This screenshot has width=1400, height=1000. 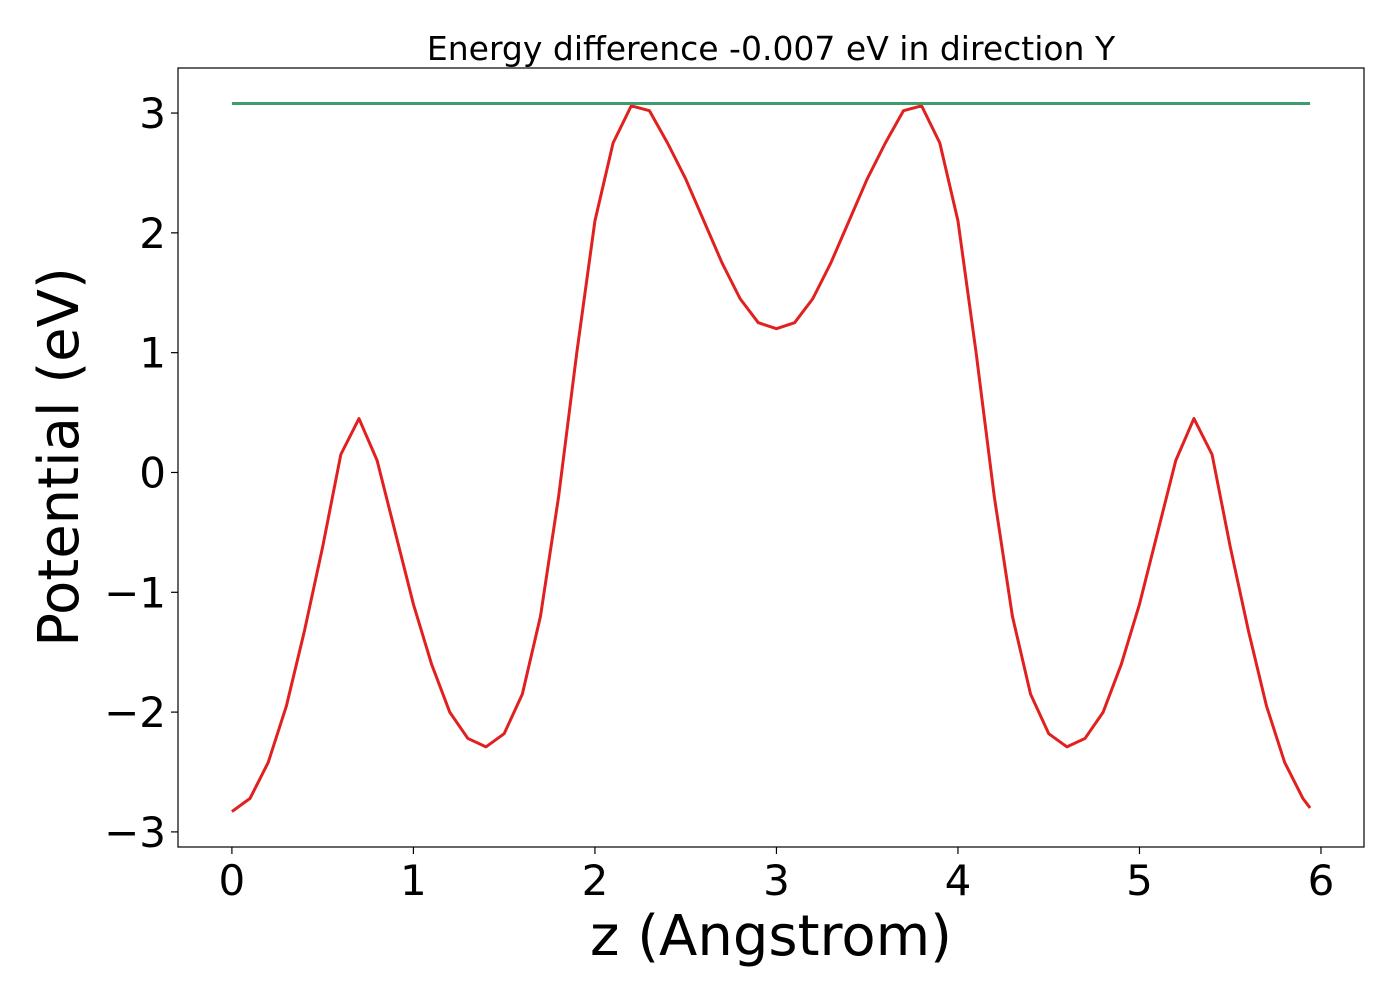 What do you see at coordinates (135, 592) in the screenshot?
I see `y-tick-label: −1` at bounding box center [135, 592].